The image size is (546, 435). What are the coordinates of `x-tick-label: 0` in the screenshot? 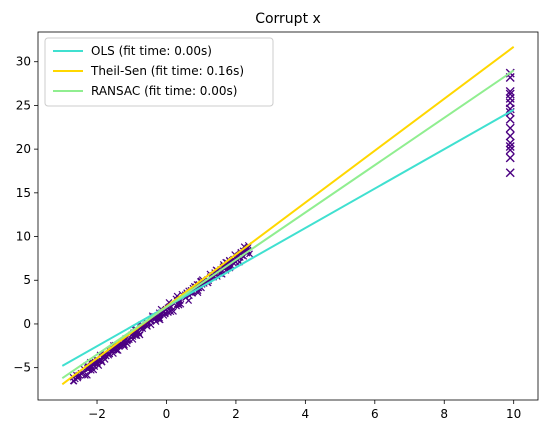 It's located at (167, 414).